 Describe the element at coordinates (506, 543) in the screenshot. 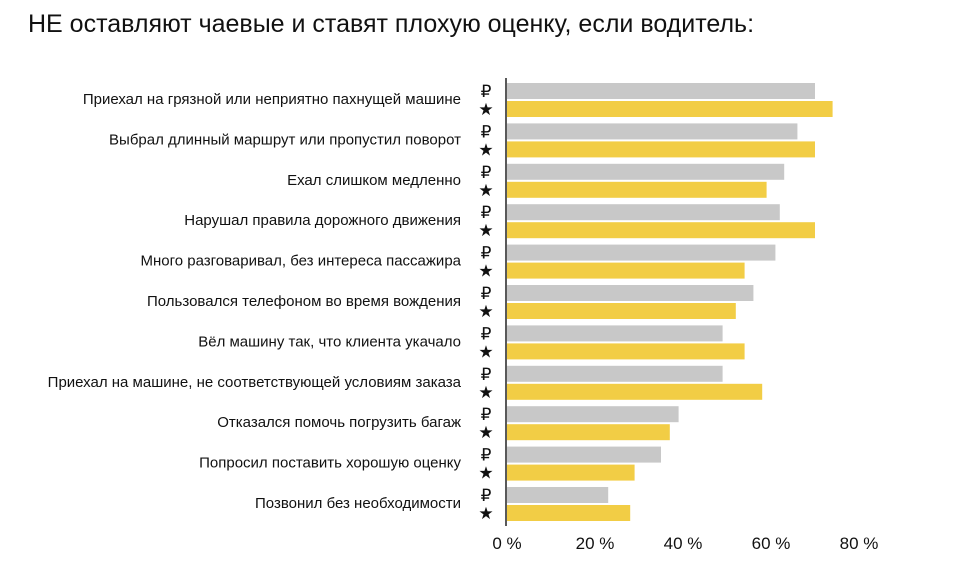

I see `x-tick-label: 0 %` at that location.